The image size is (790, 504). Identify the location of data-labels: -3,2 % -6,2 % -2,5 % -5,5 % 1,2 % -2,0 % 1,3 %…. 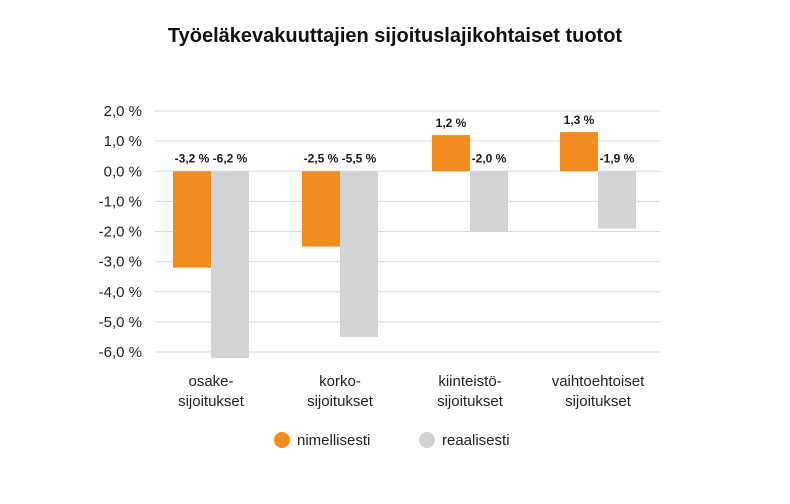
(405, 139).